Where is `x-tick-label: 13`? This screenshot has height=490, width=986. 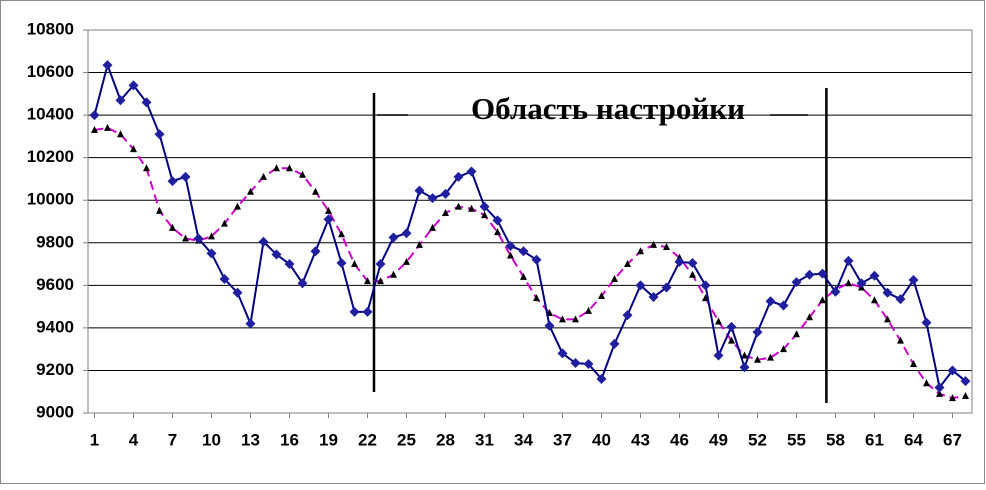 x-tick-label: 13 is located at coordinates (250, 439).